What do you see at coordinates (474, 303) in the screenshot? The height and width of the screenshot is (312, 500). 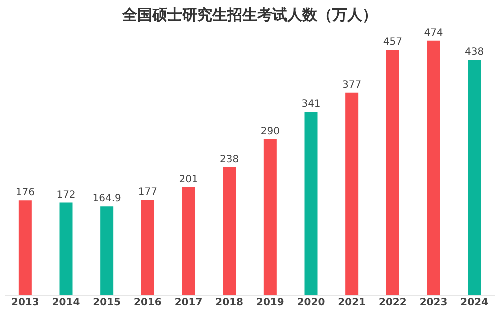 I see `x-tick-label: 2024` at bounding box center [474, 303].